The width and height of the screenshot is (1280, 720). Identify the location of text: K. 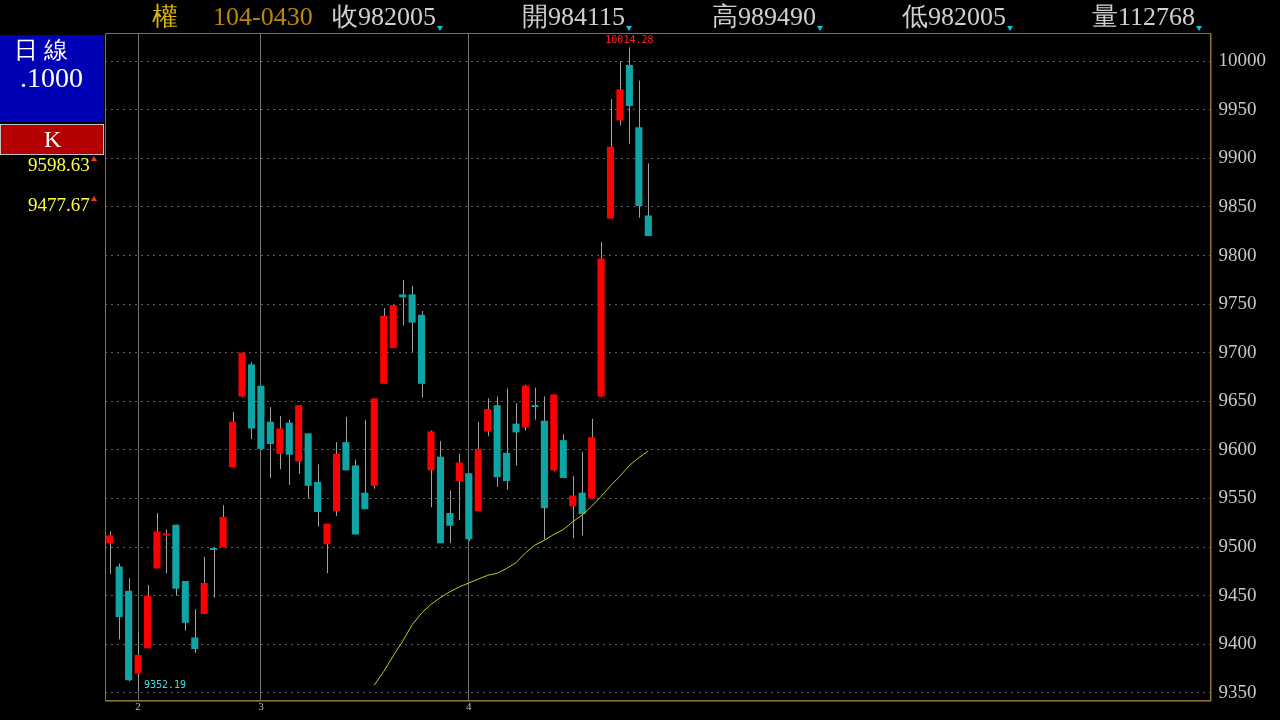
(53, 139).